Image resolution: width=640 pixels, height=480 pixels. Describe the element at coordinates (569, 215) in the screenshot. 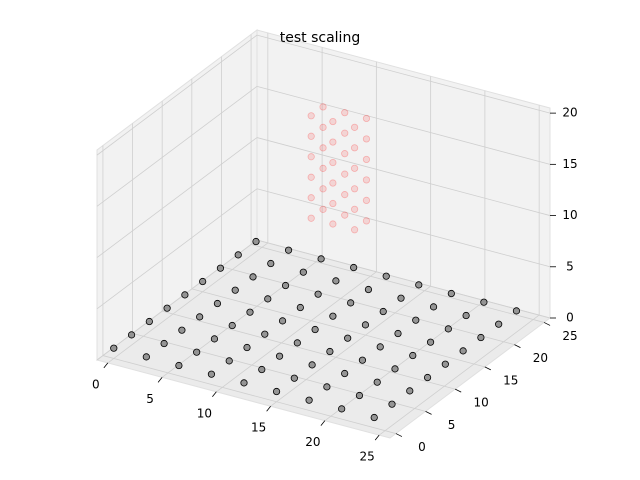

I see `z-tick-label: 10` at that location.